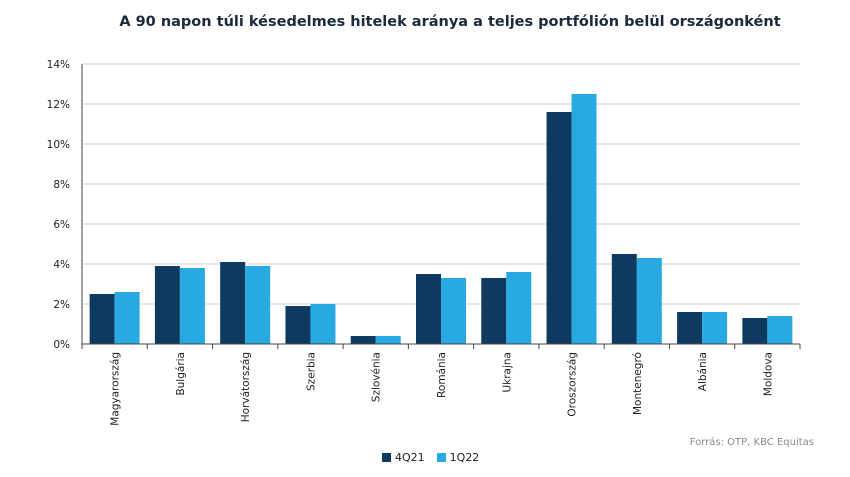  I want to click on y-tick-label: 4%, so click(61, 265).